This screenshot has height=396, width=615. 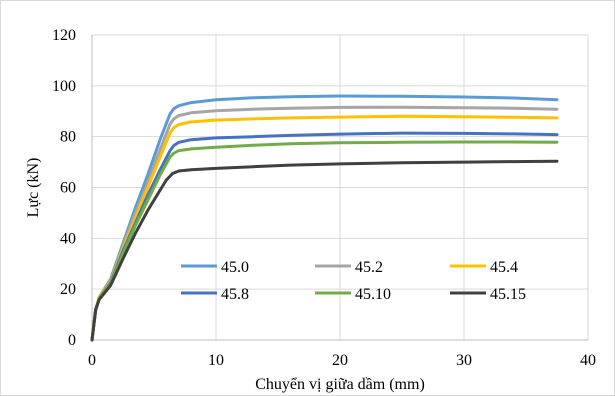 I want to click on y-tick-label: 0, so click(x=72, y=340).